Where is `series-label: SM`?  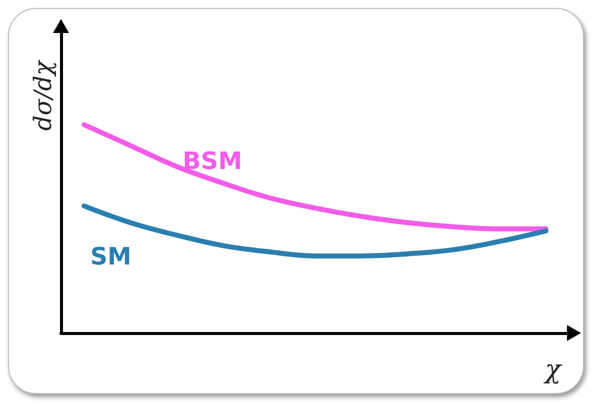 series-label: SM is located at coordinates (111, 256).